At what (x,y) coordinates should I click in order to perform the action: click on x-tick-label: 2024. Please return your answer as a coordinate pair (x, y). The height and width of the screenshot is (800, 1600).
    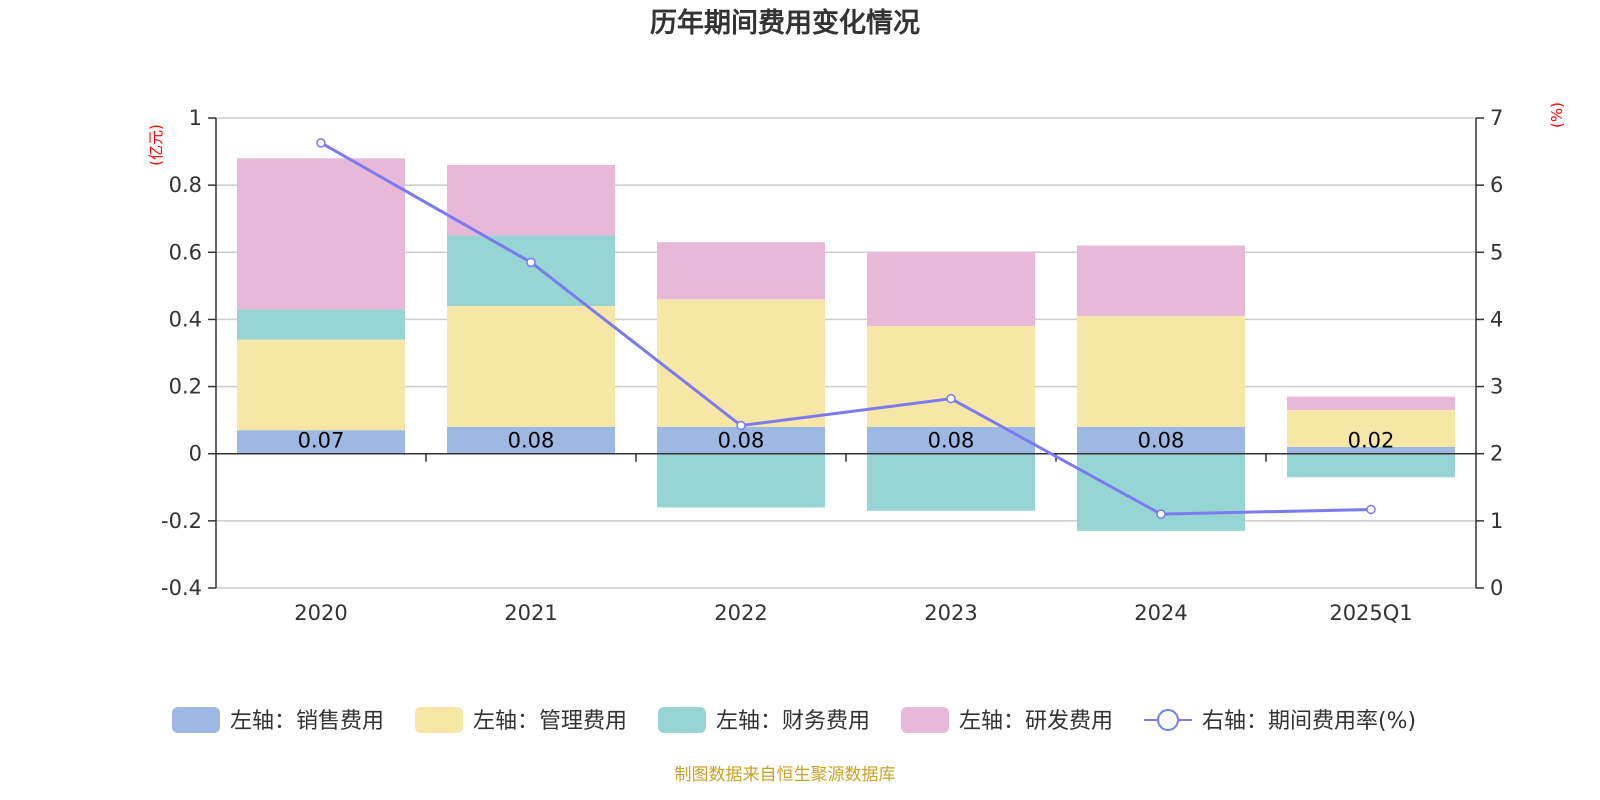
    Looking at the image, I should click on (1160, 613).